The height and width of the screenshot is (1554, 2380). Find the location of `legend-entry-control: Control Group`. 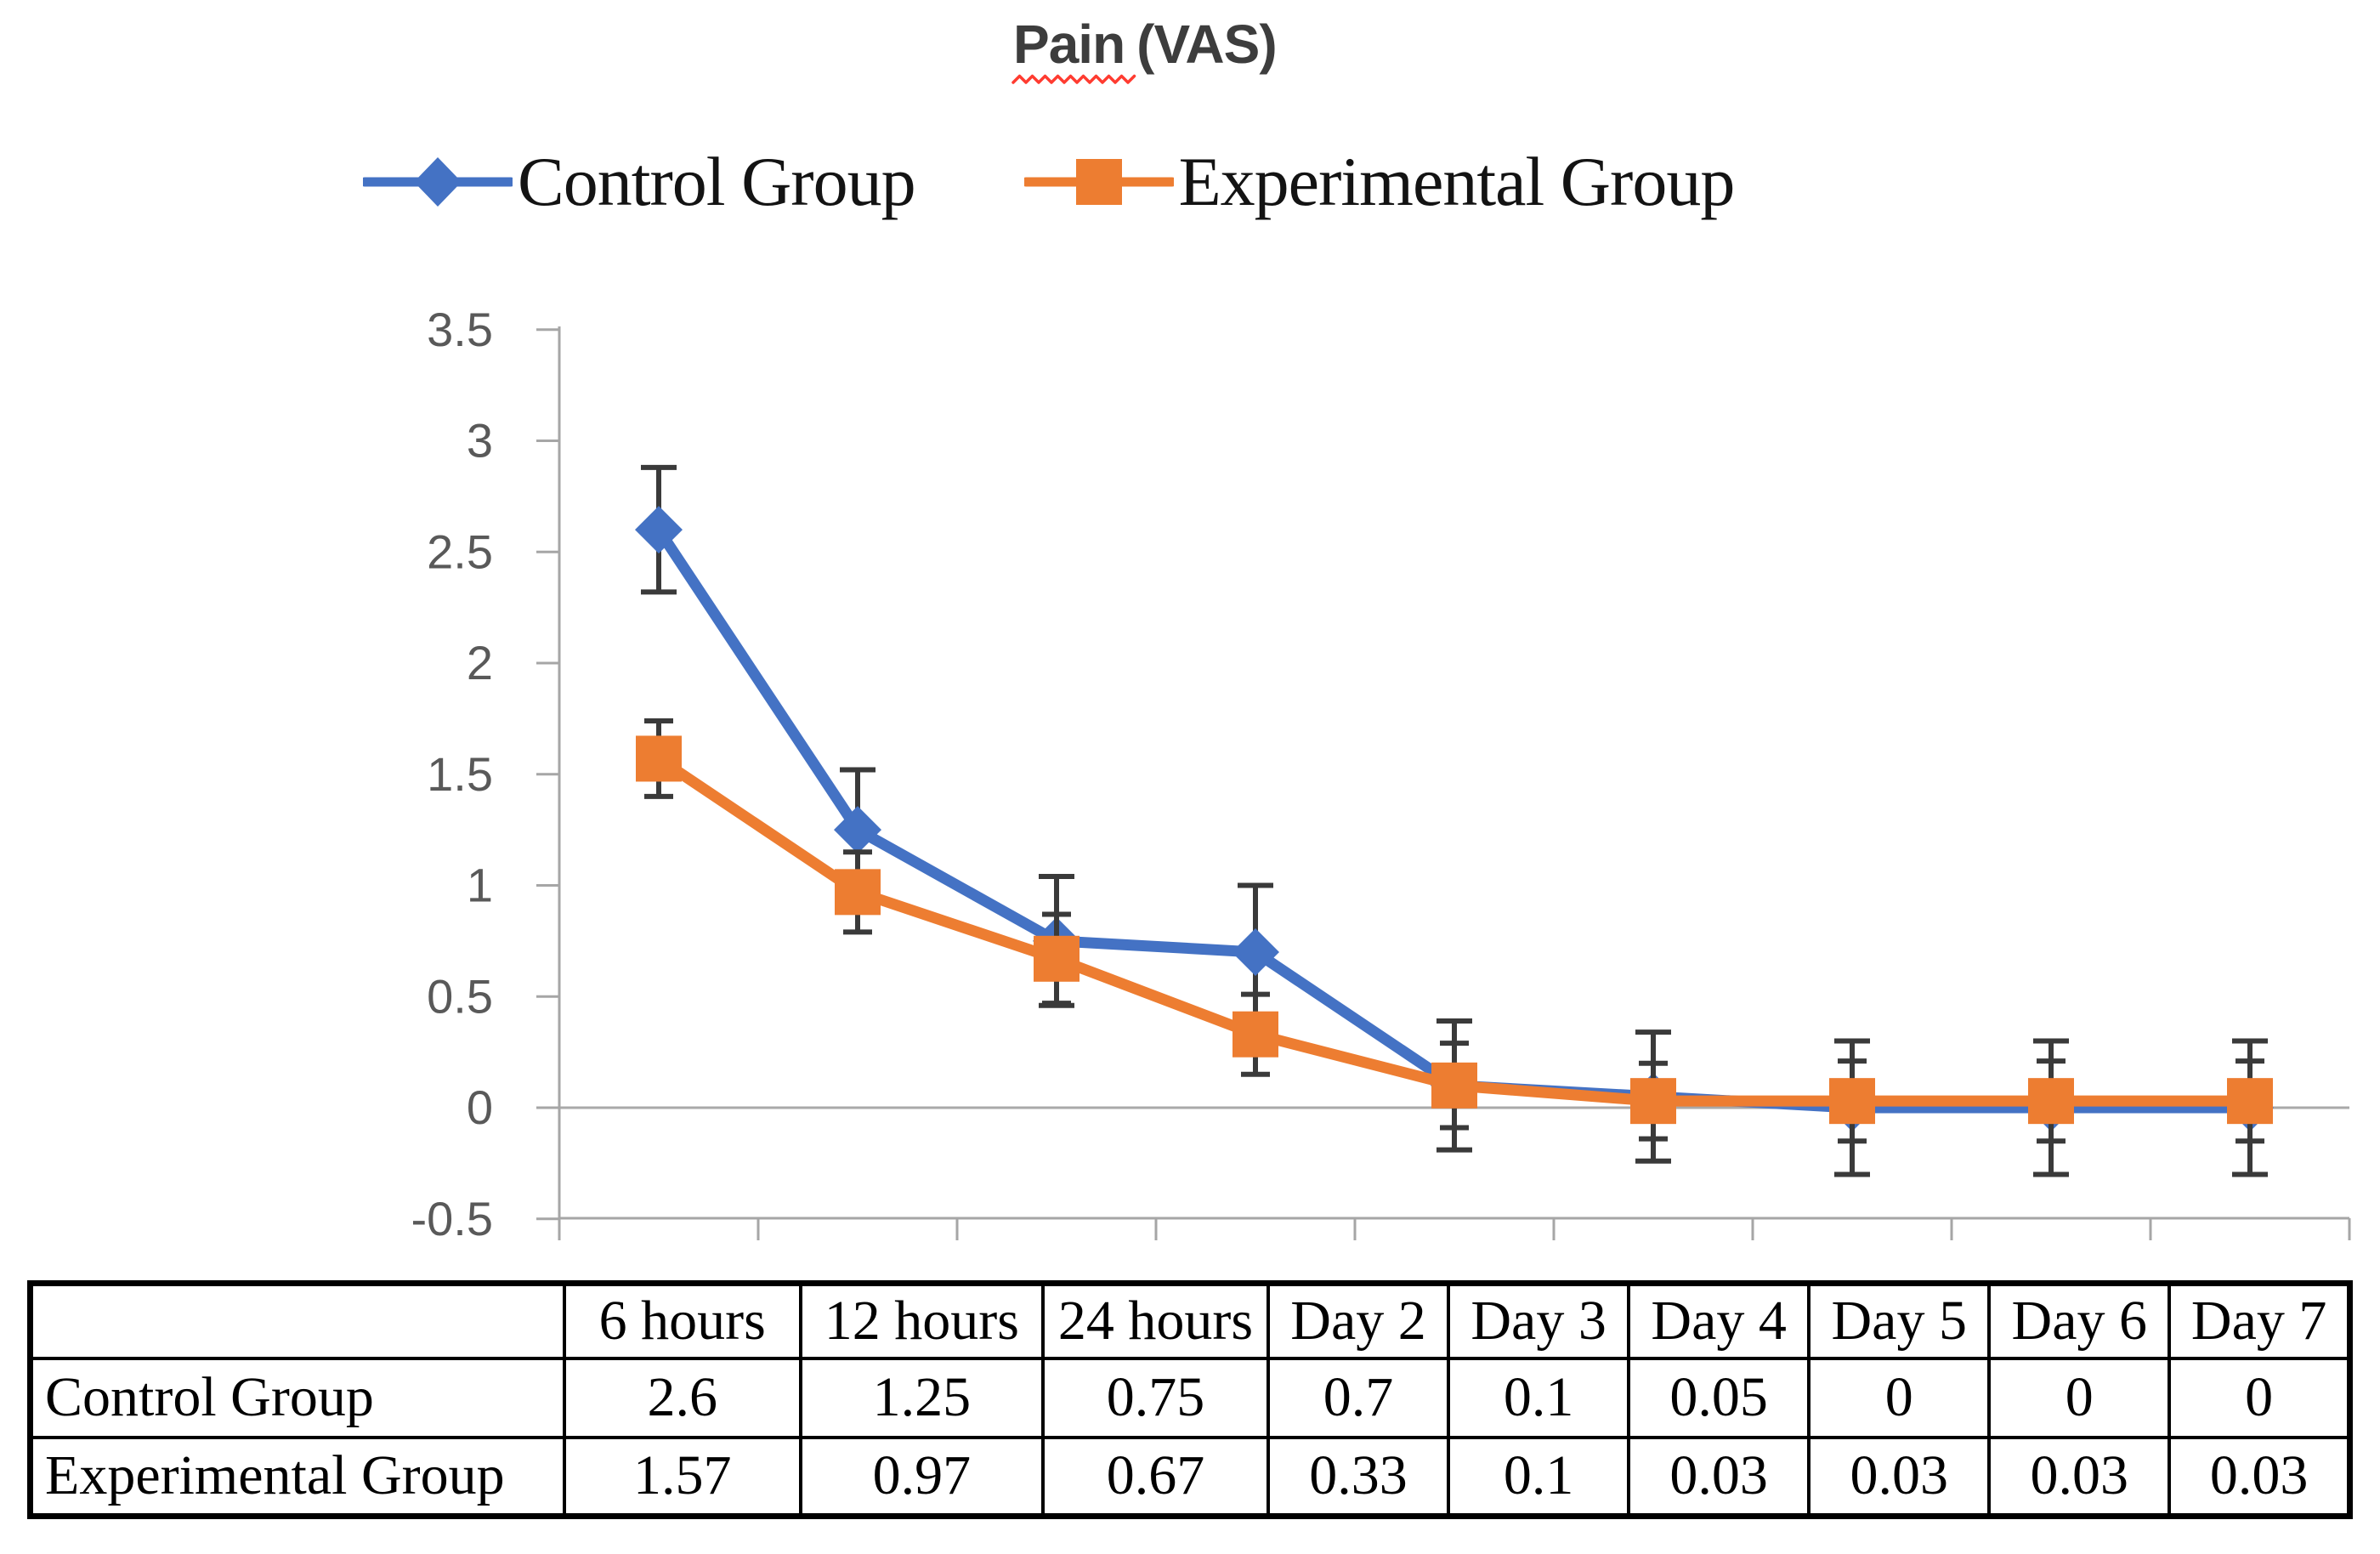

legend-entry-control: Control Group is located at coordinates (639, 182).